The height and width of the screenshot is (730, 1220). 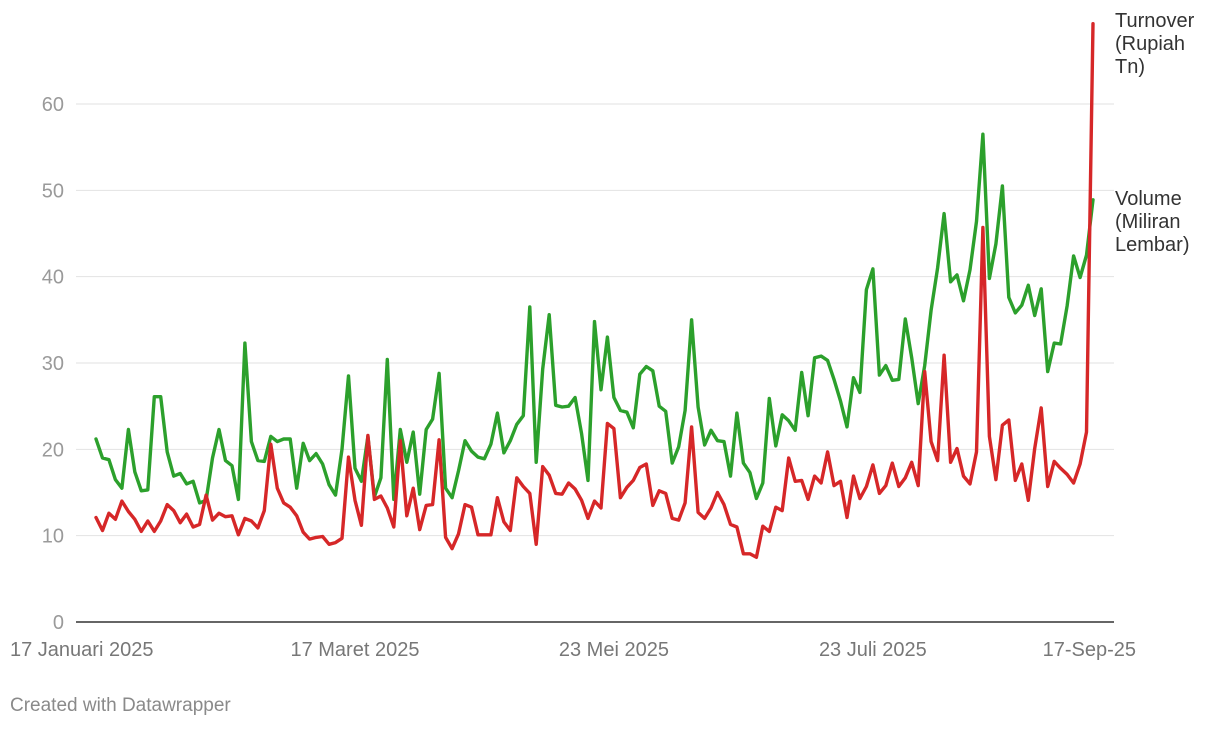 What do you see at coordinates (53, 105) in the screenshot?
I see `y-tick-label: 60` at bounding box center [53, 105].